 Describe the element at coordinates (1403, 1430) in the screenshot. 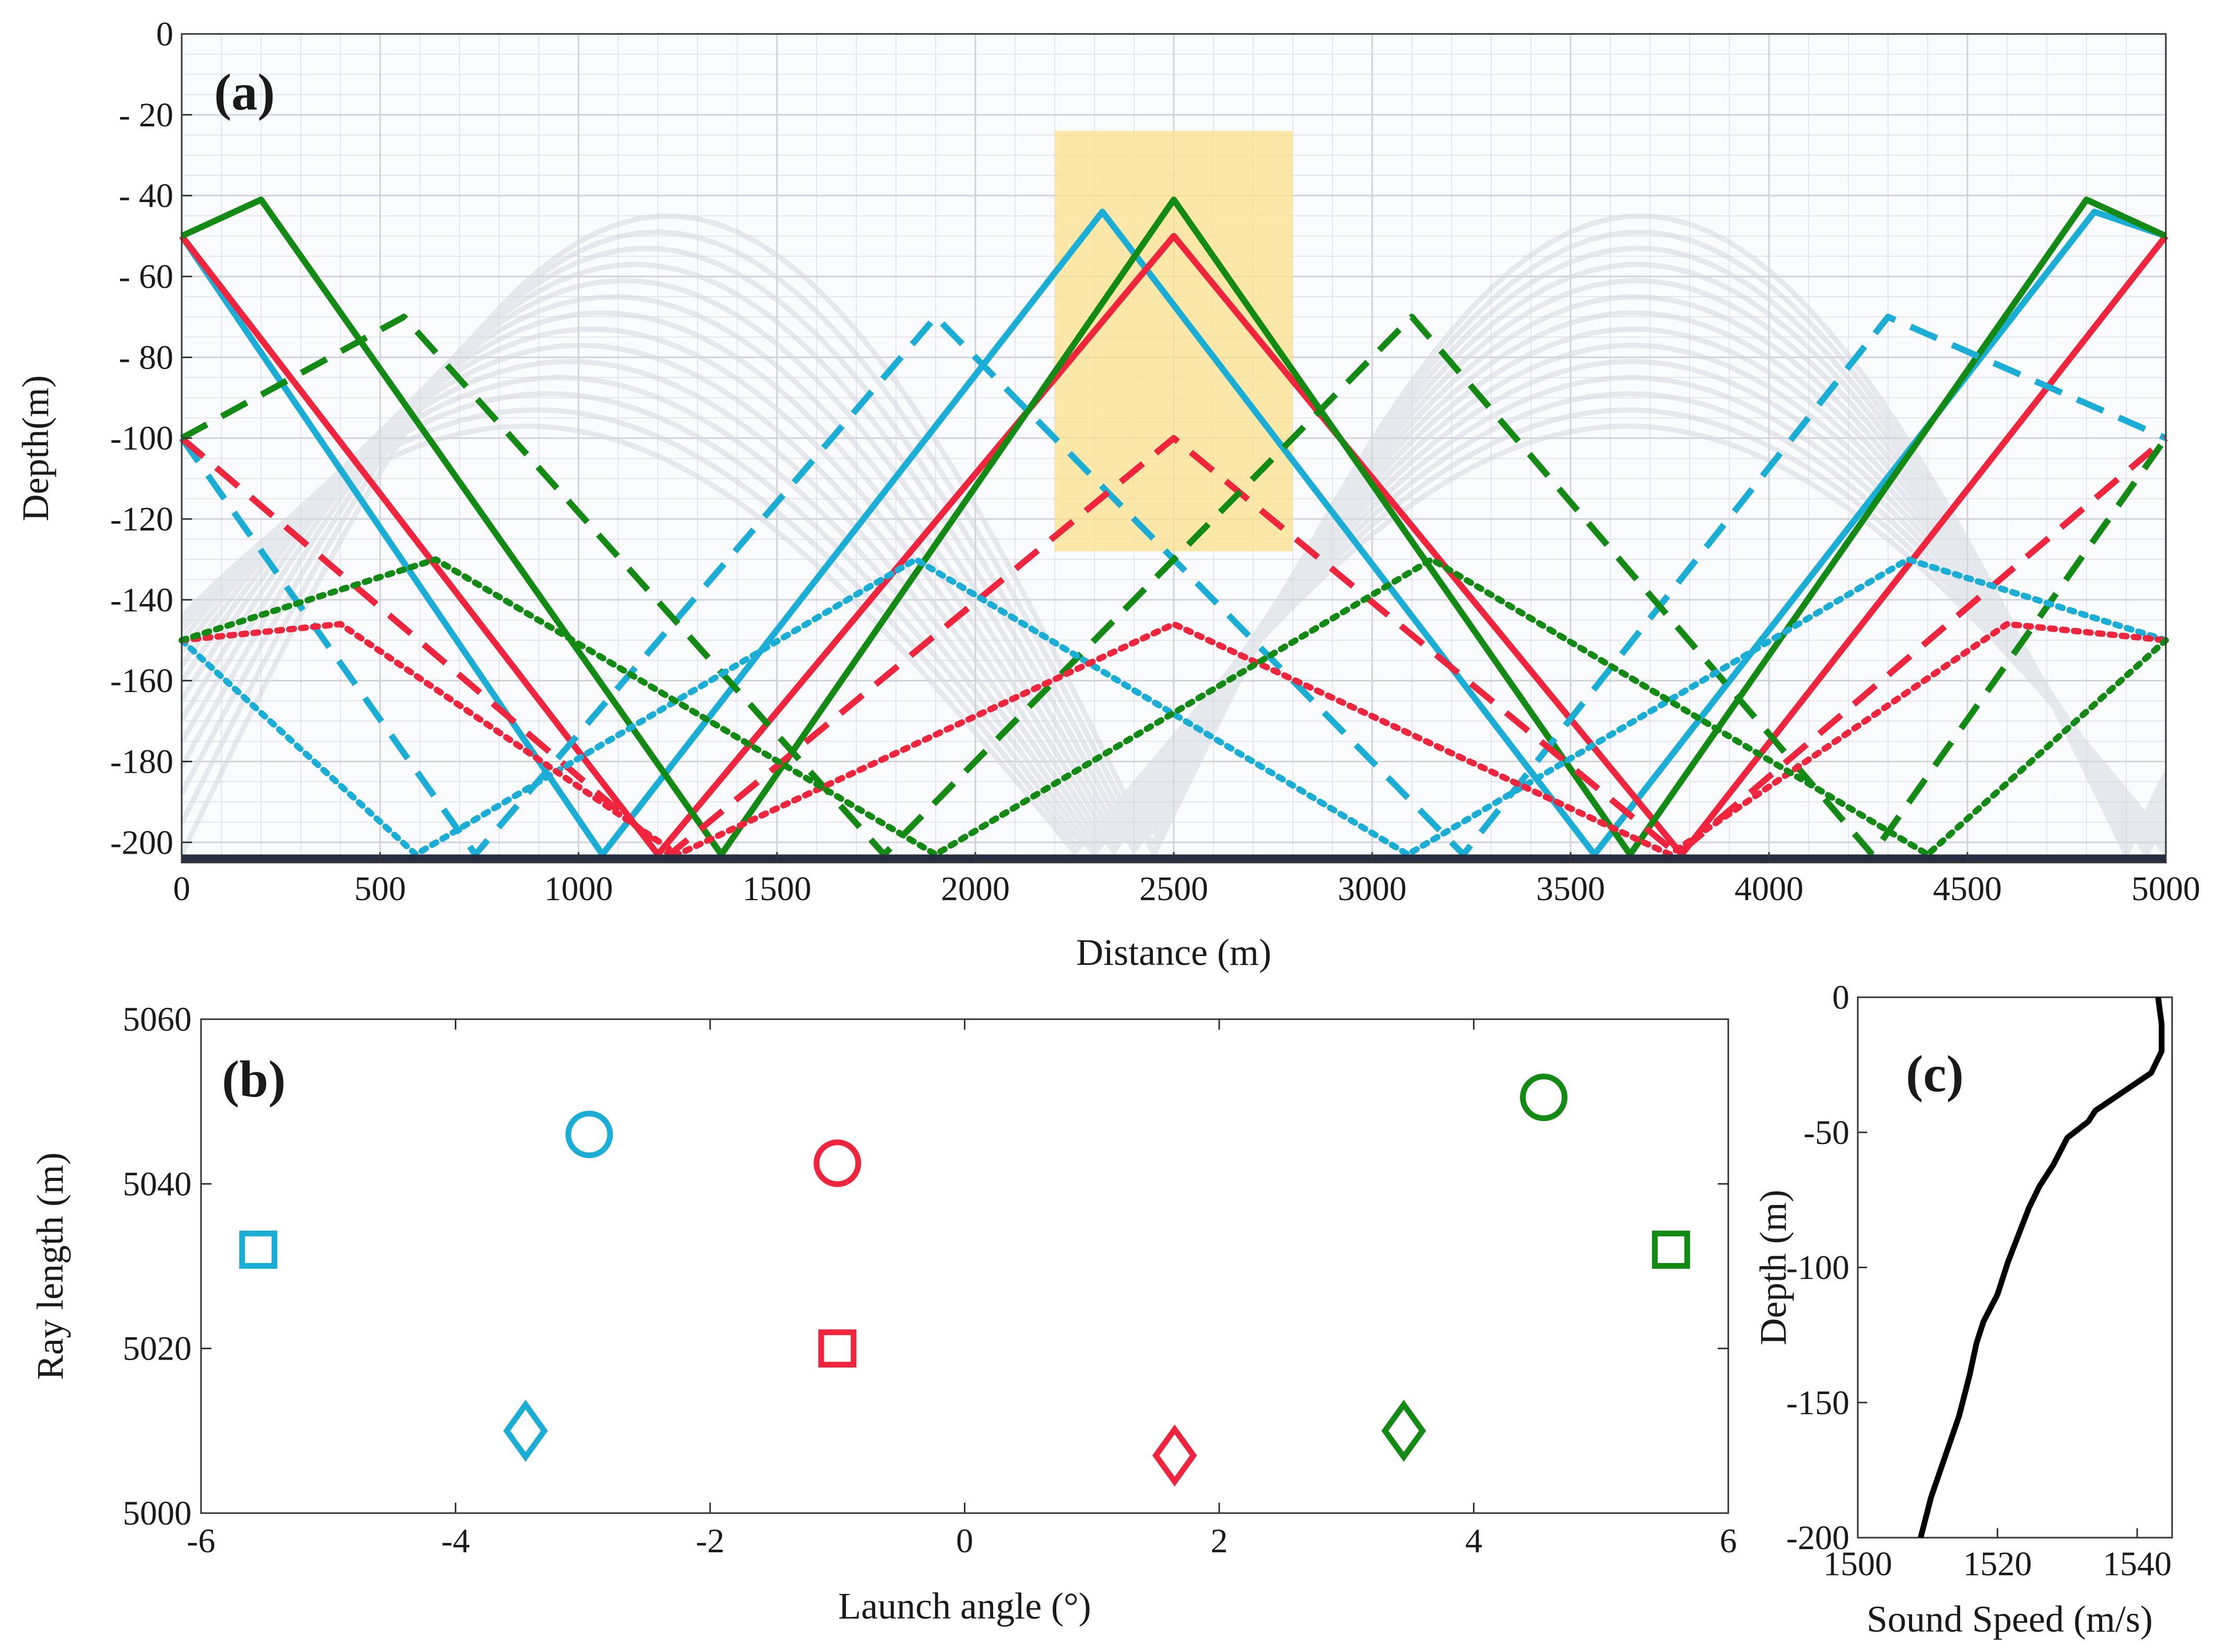

I see `marker-diamond-green` at that location.